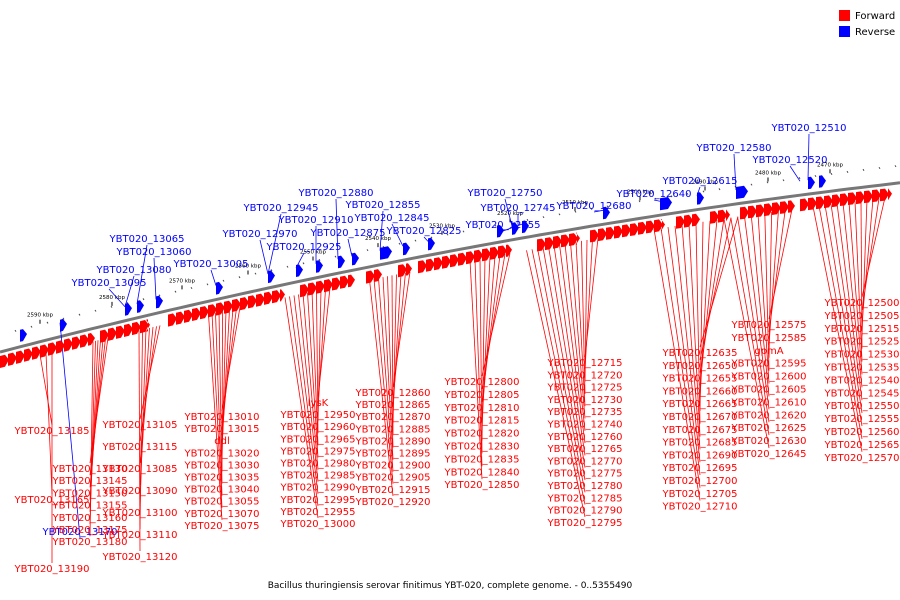 This screenshot has width=900, height=600. I want to click on gene-label: YBT020_12825, so click(424, 231).